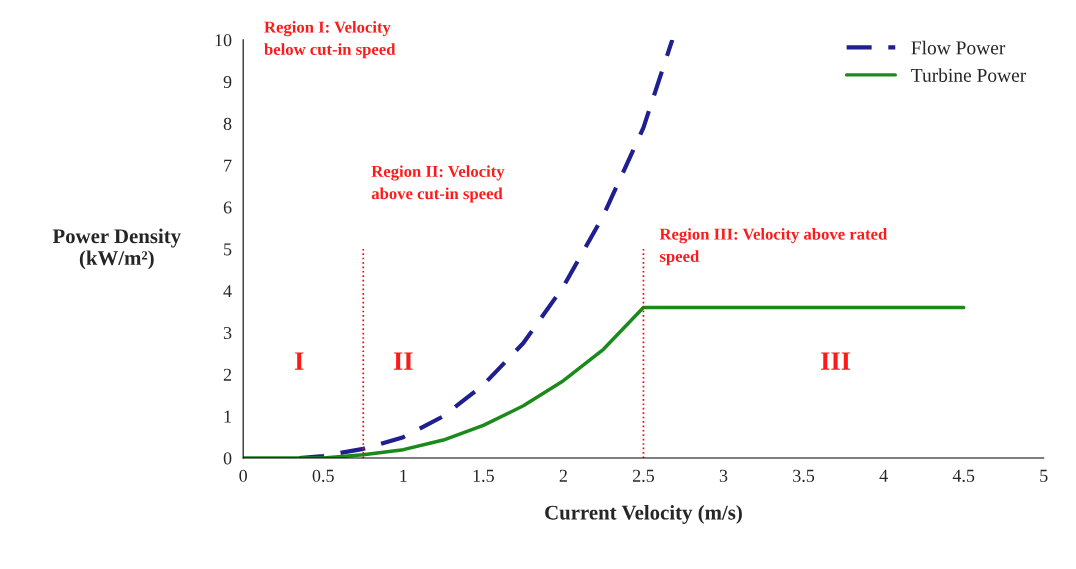  Describe the element at coordinates (227, 374) in the screenshot. I see `y-tick-label: 2` at that location.